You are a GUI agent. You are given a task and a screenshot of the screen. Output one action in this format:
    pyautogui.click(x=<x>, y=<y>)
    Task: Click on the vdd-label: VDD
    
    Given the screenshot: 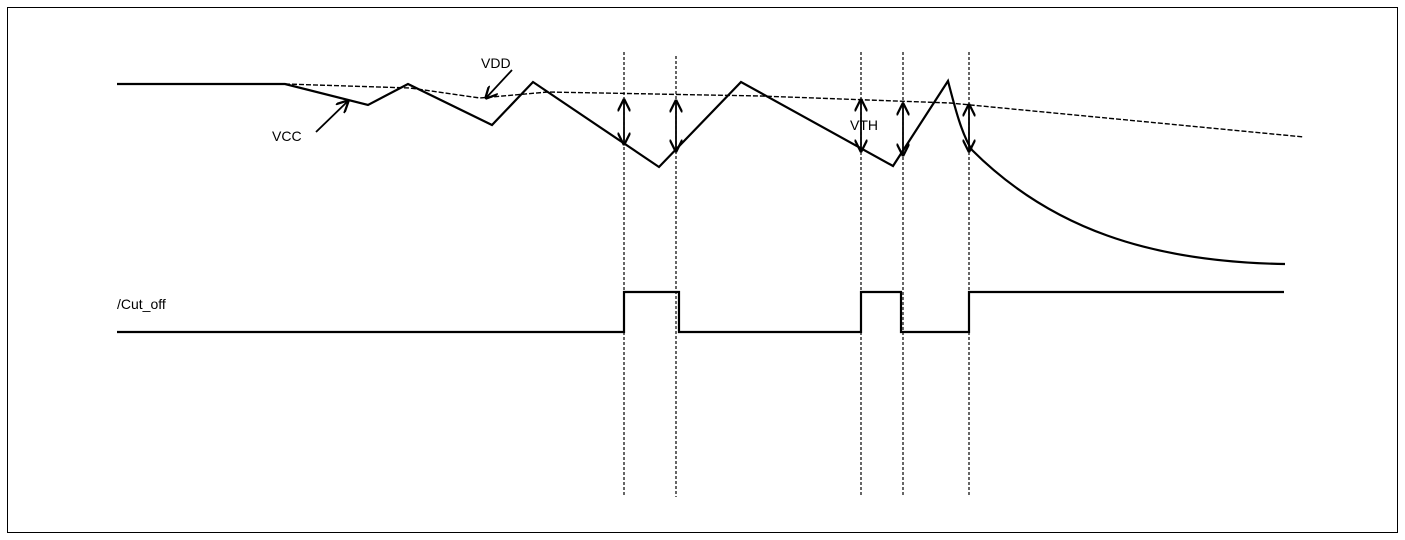 What is the action you would take?
    pyautogui.click(x=496, y=63)
    